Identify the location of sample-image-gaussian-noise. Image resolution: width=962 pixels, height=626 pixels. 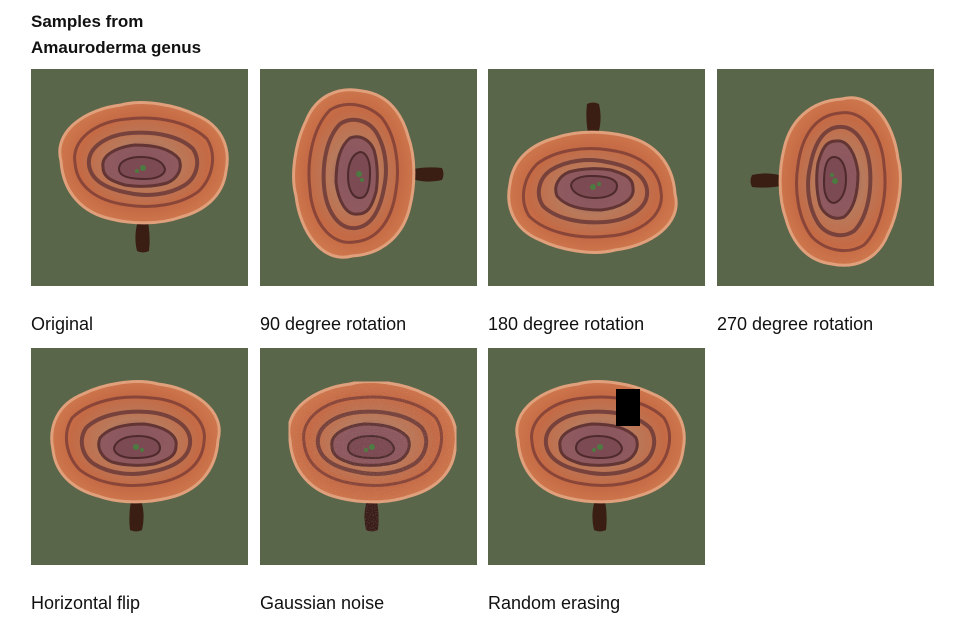
(368, 456).